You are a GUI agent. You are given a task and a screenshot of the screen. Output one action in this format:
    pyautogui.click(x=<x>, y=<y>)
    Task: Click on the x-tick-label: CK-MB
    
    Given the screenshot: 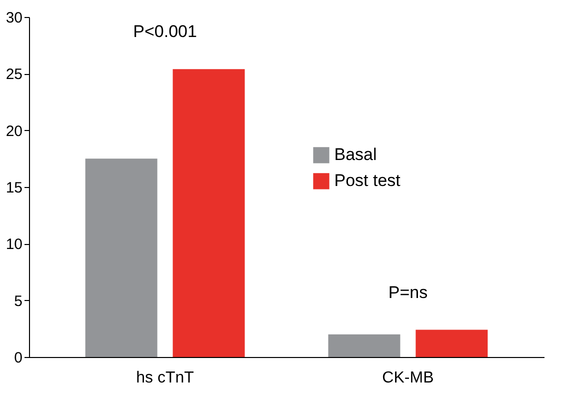 What is the action you would take?
    pyautogui.click(x=408, y=378)
    